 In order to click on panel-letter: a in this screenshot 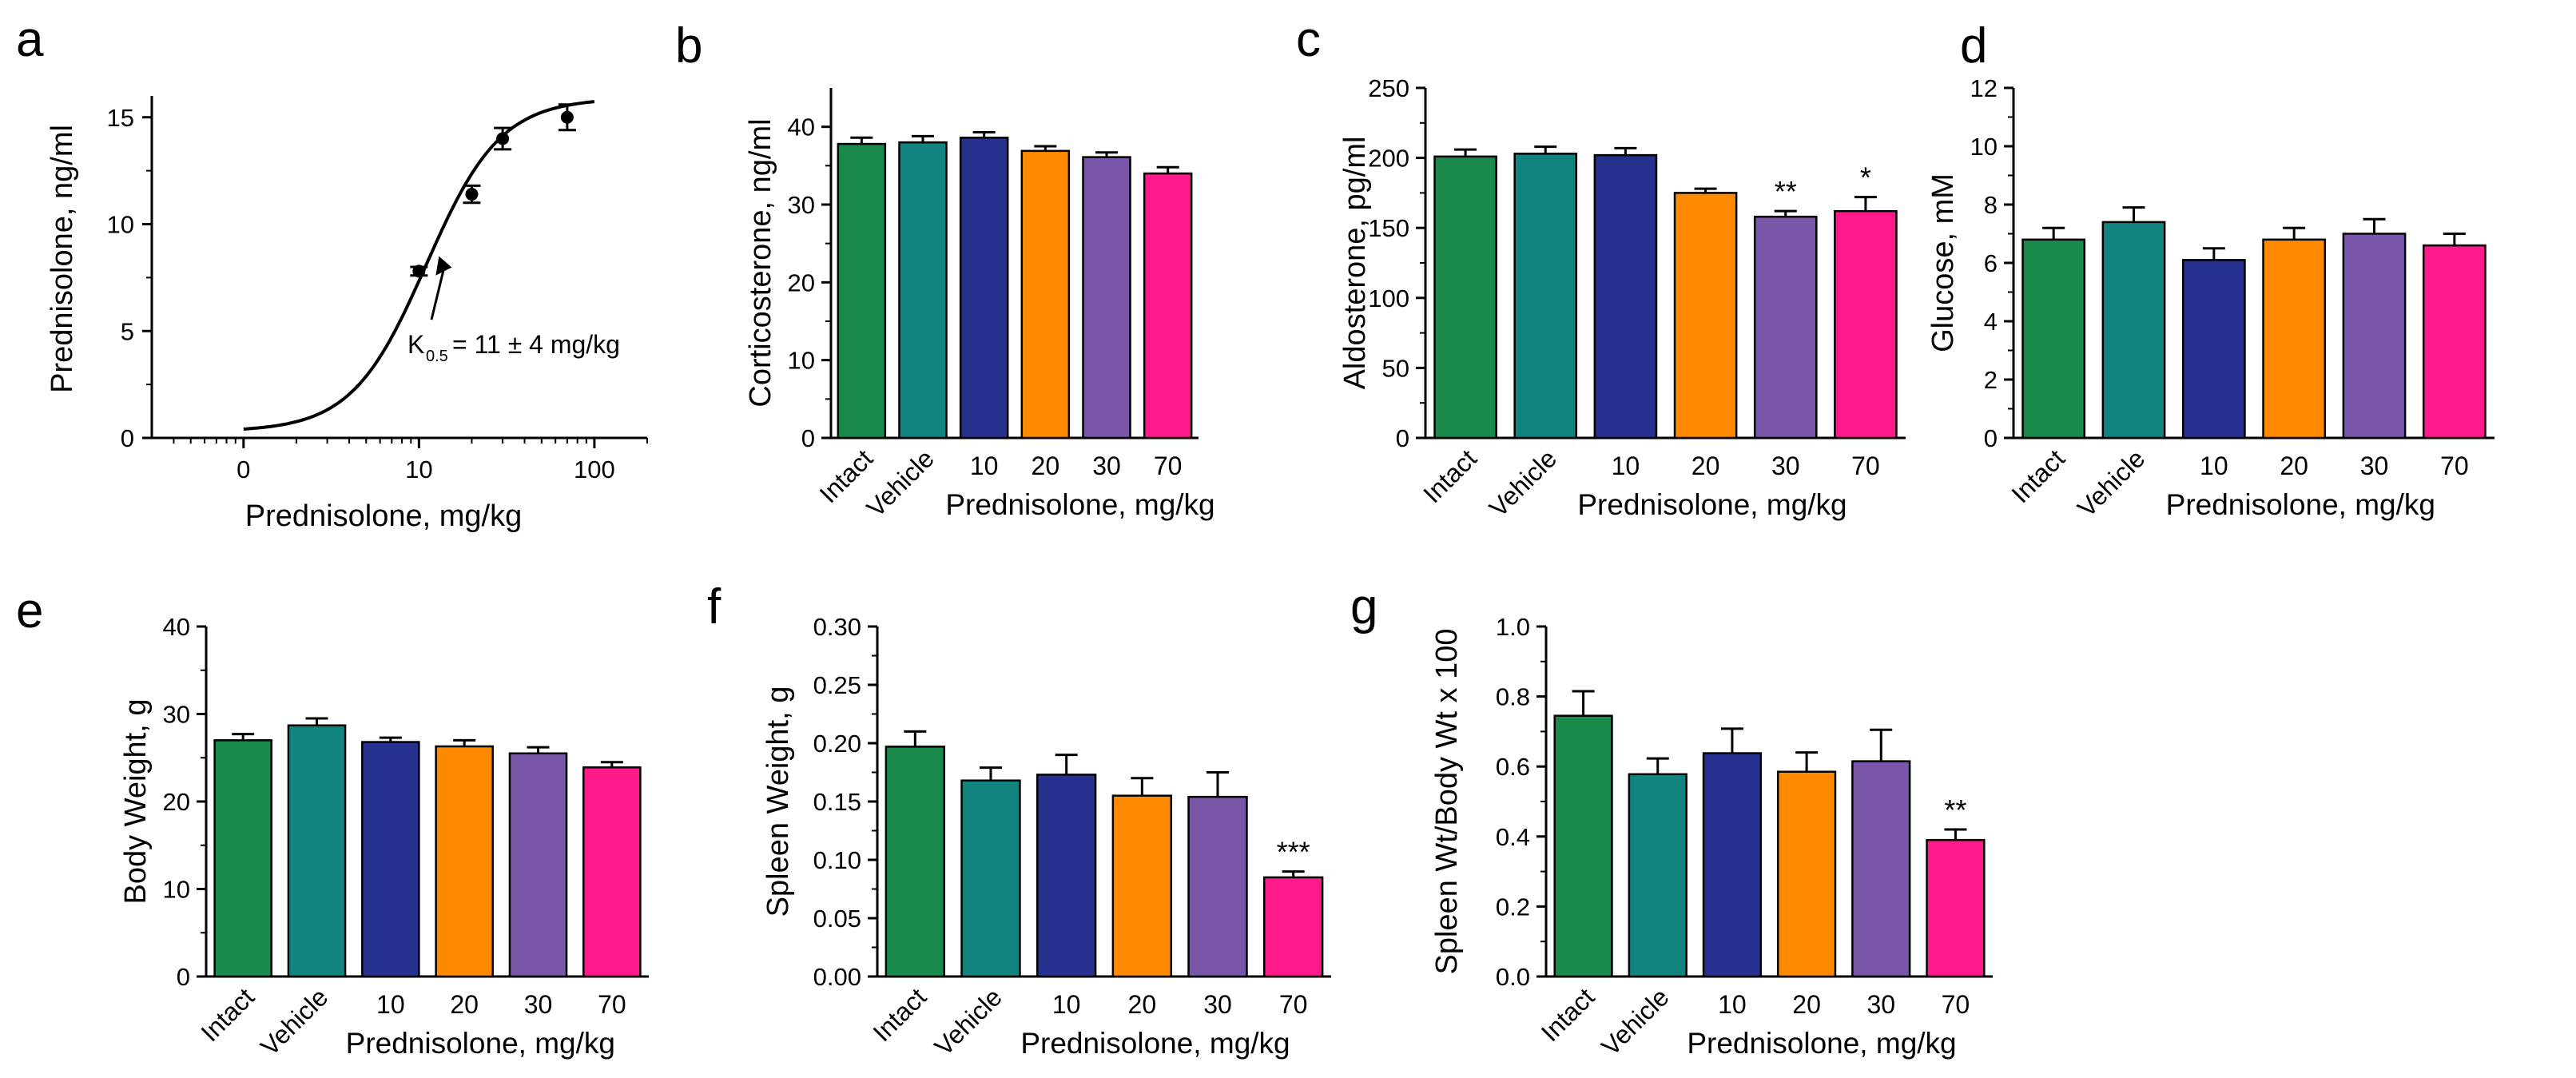, I will do `click(30, 39)`.